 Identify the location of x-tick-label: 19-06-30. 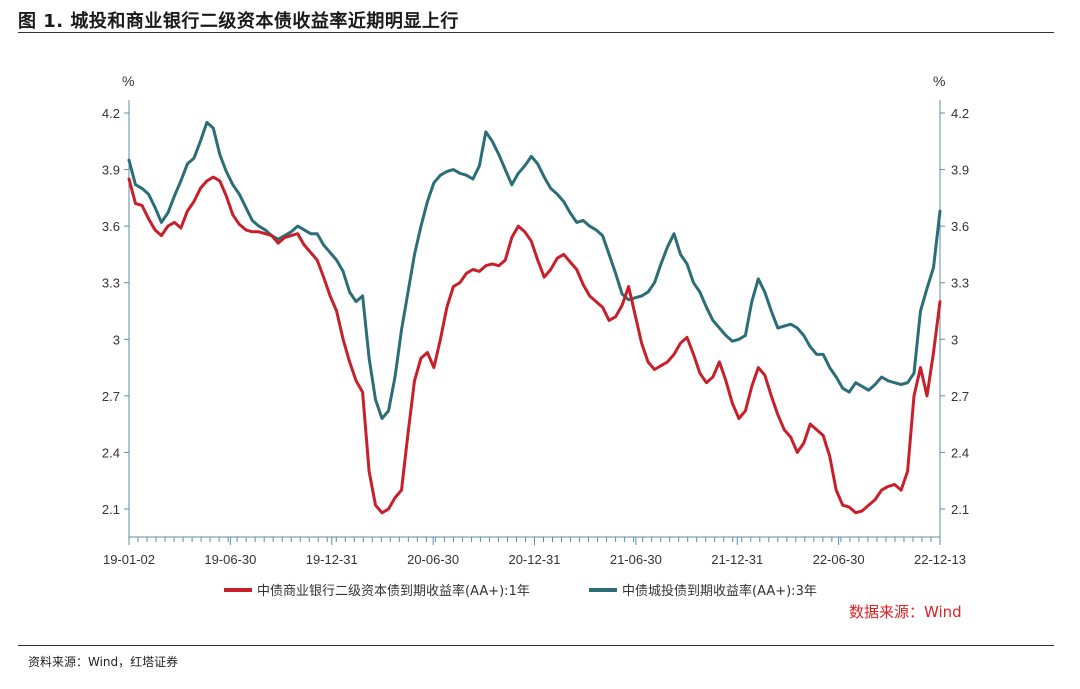
(230, 559).